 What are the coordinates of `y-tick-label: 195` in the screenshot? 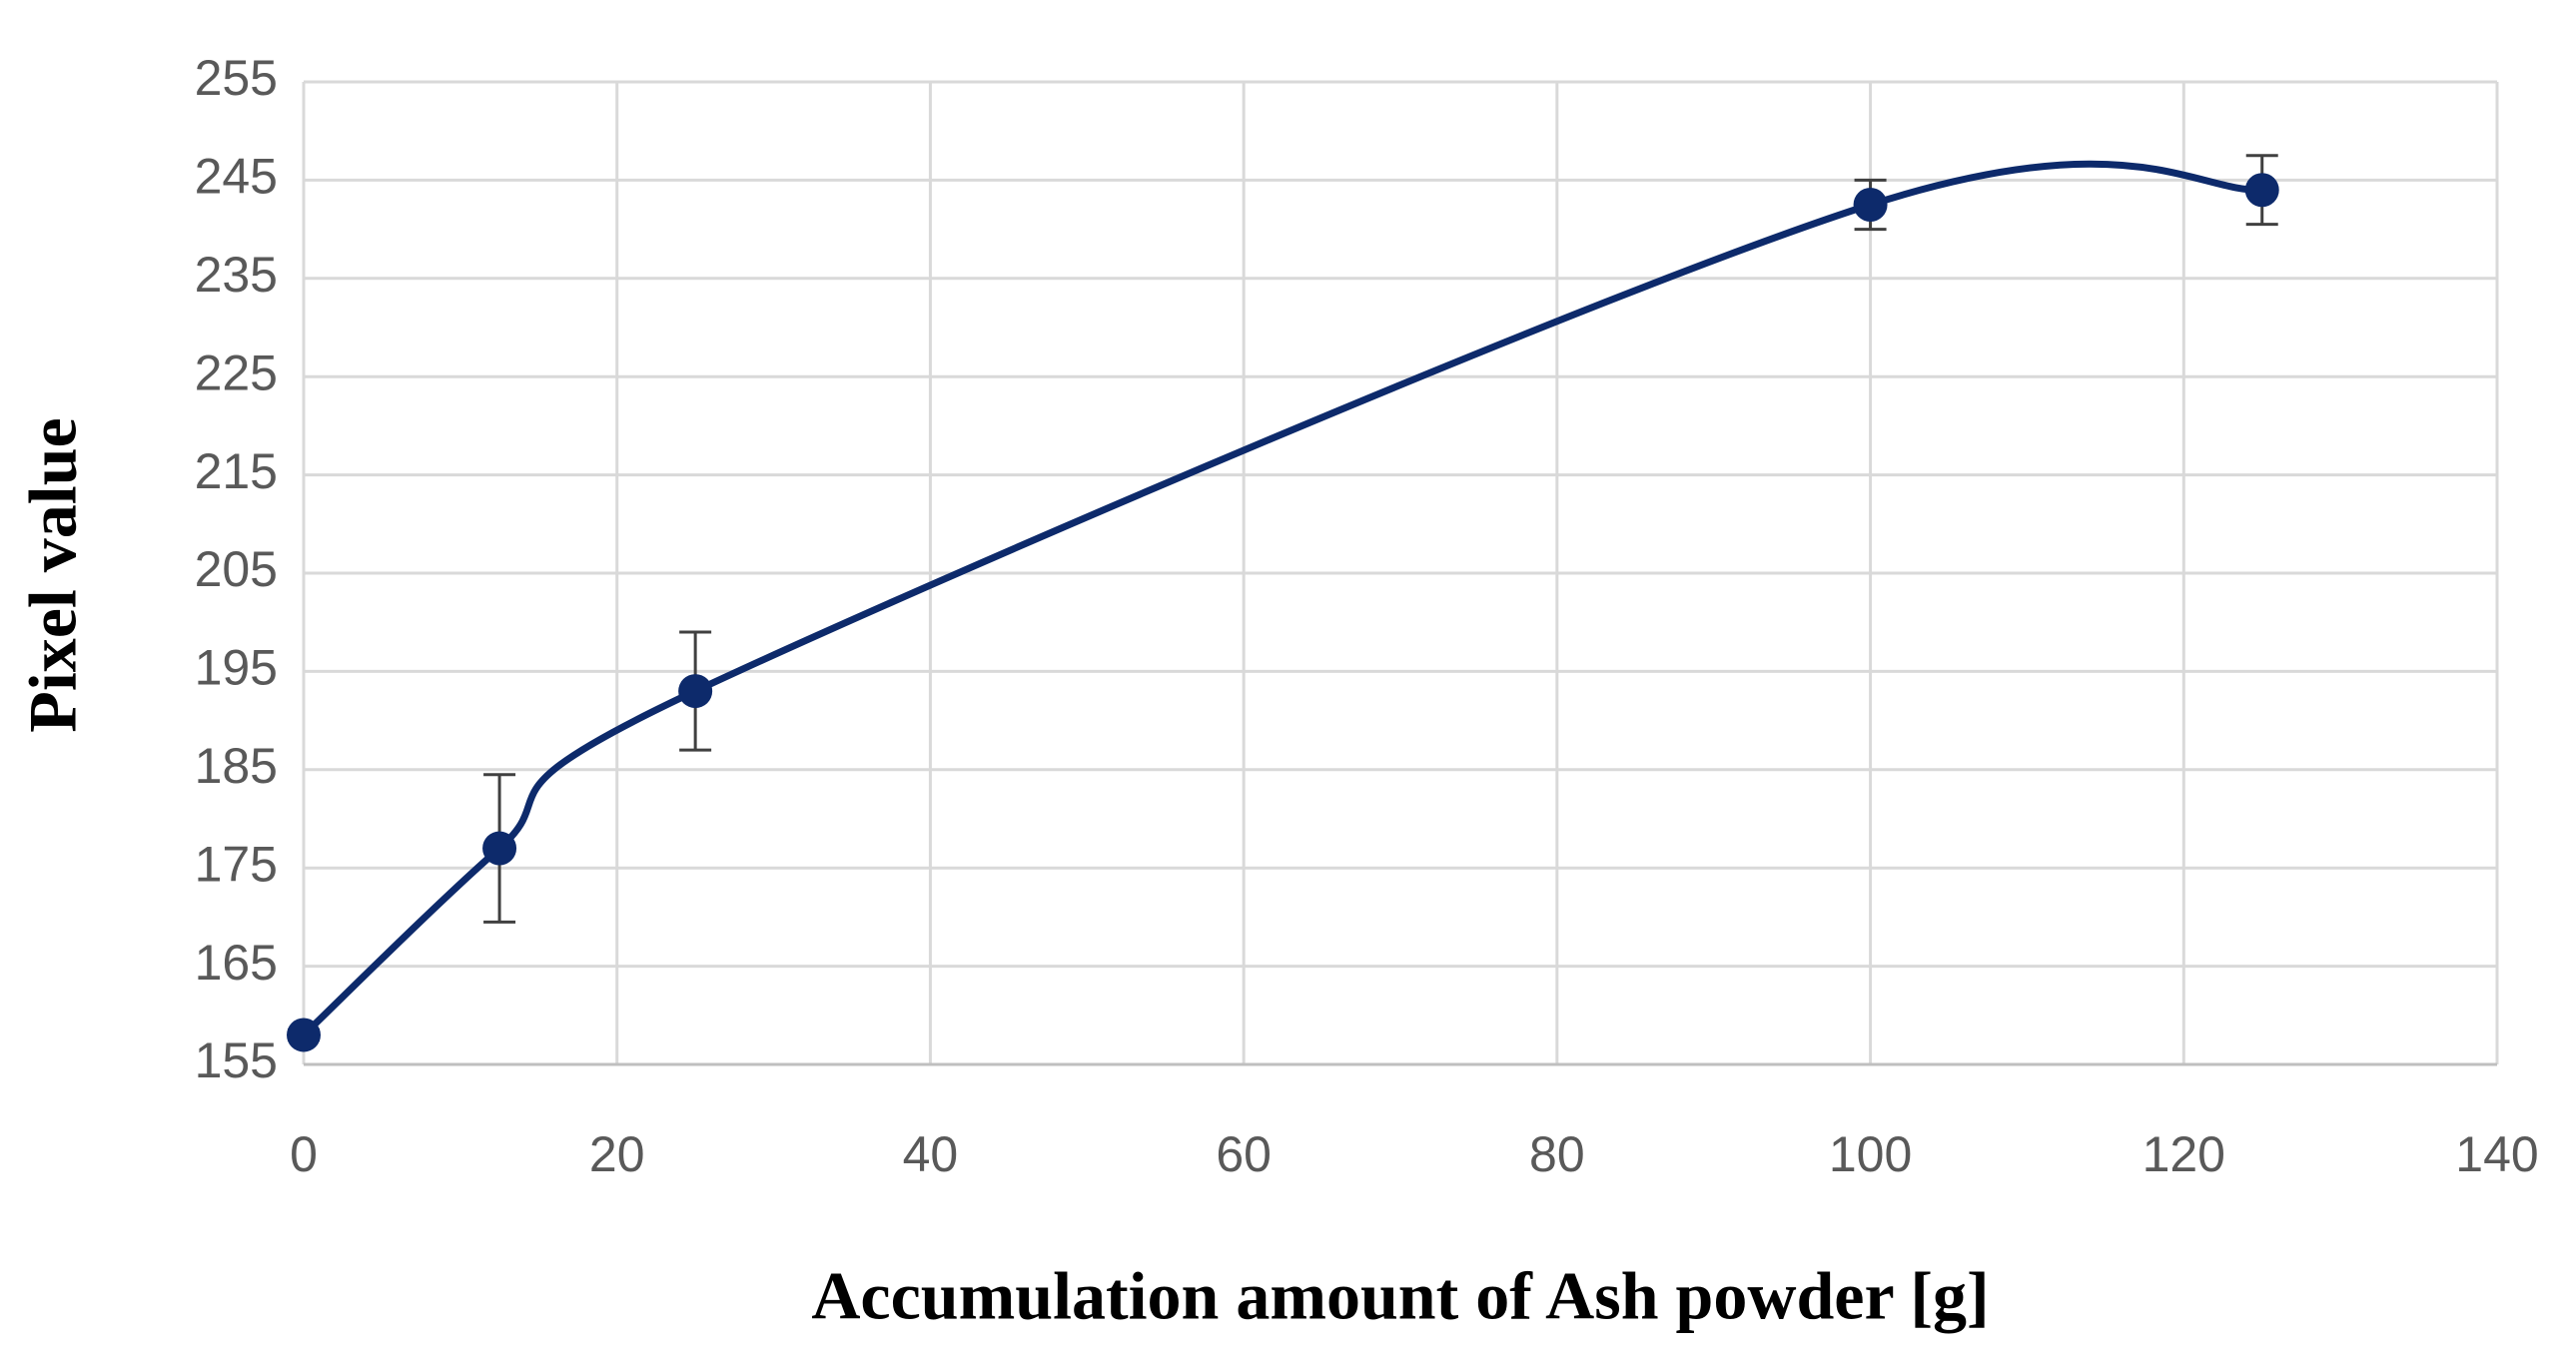 It's located at (237, 668).